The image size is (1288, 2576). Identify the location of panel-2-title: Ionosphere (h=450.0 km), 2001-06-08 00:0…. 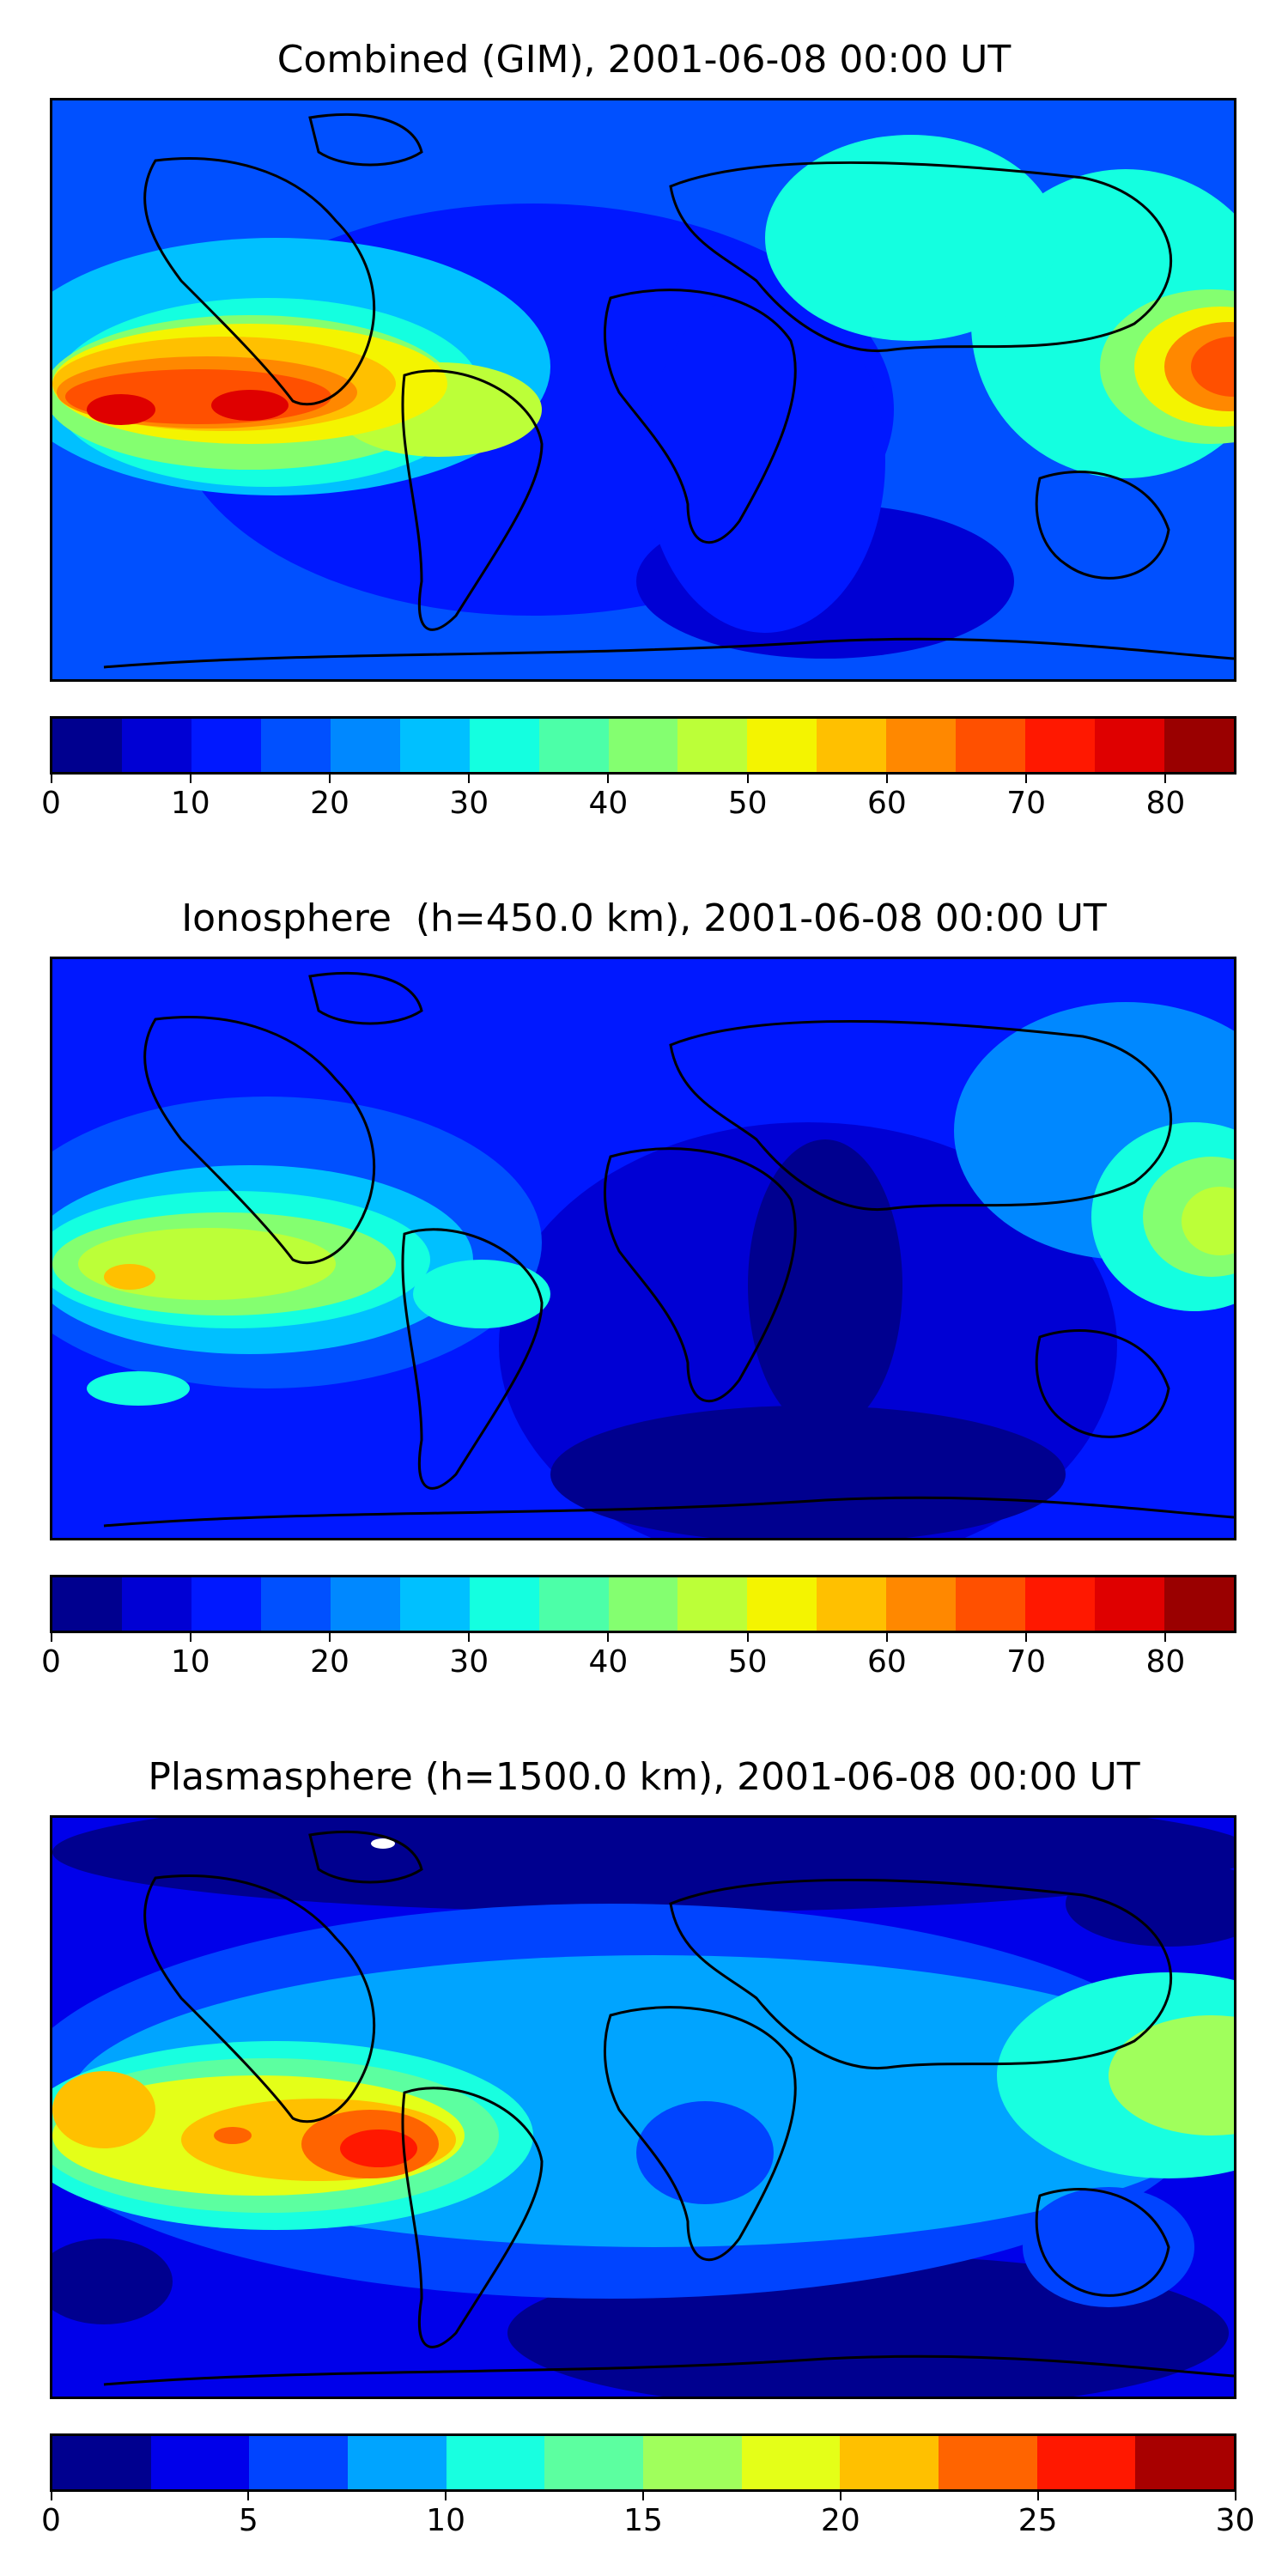
(644, 918).